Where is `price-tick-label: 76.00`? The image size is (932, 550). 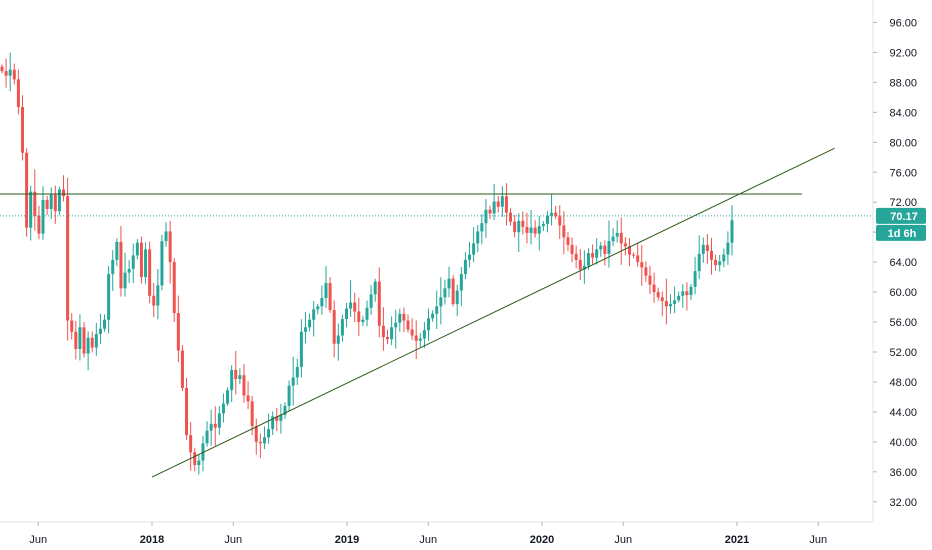 price-tick-label: 76.00 is located at coordinates (903, 173).